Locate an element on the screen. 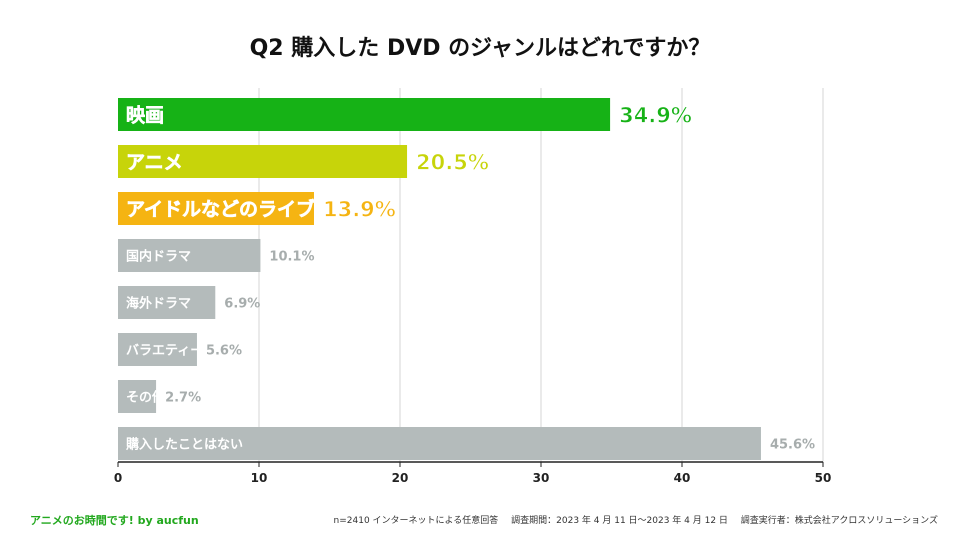 The image size is (960, 541). value-label: 45.6% is located at coordinates (792, 445).